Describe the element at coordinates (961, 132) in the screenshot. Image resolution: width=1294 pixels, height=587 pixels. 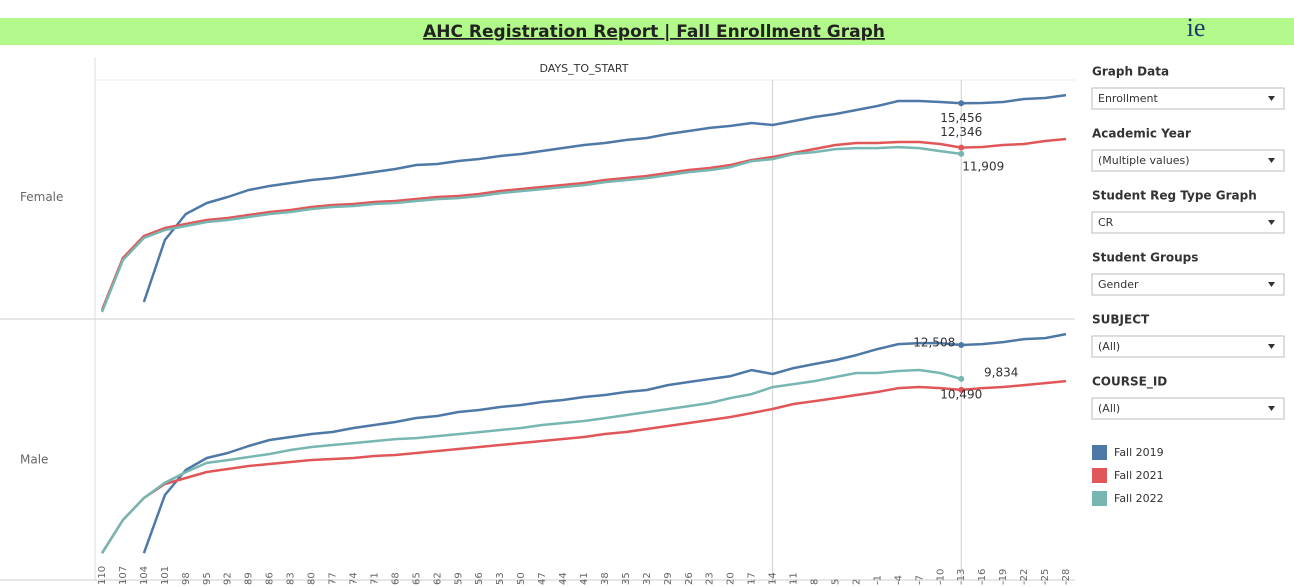
I see `data-label: 12,346` at that location.